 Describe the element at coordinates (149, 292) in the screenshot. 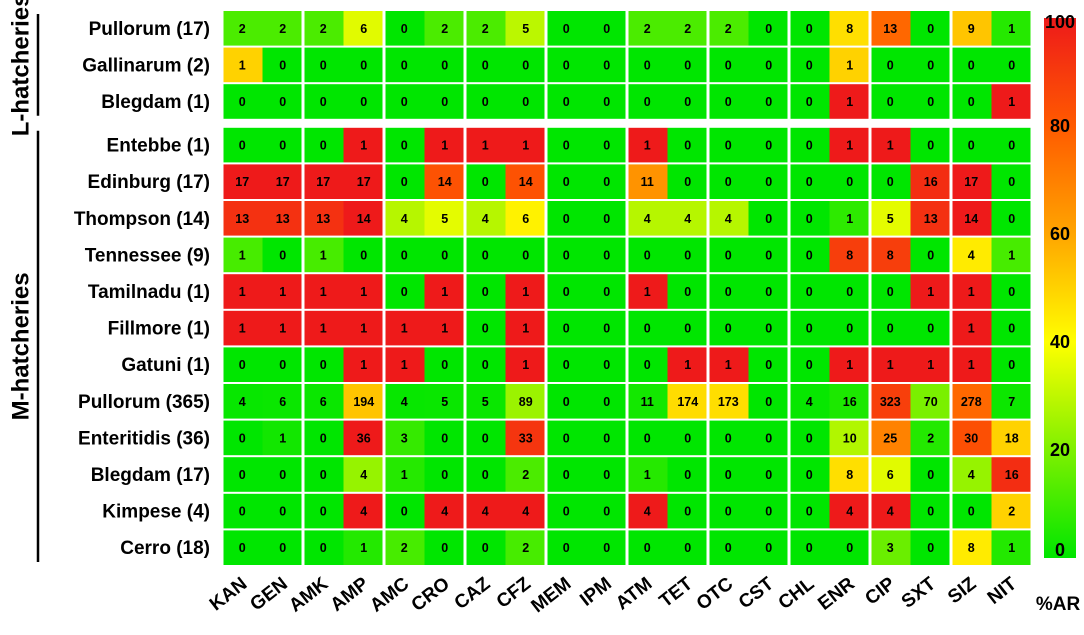

I see `row-label: Tamilnadu (1)` at that location.